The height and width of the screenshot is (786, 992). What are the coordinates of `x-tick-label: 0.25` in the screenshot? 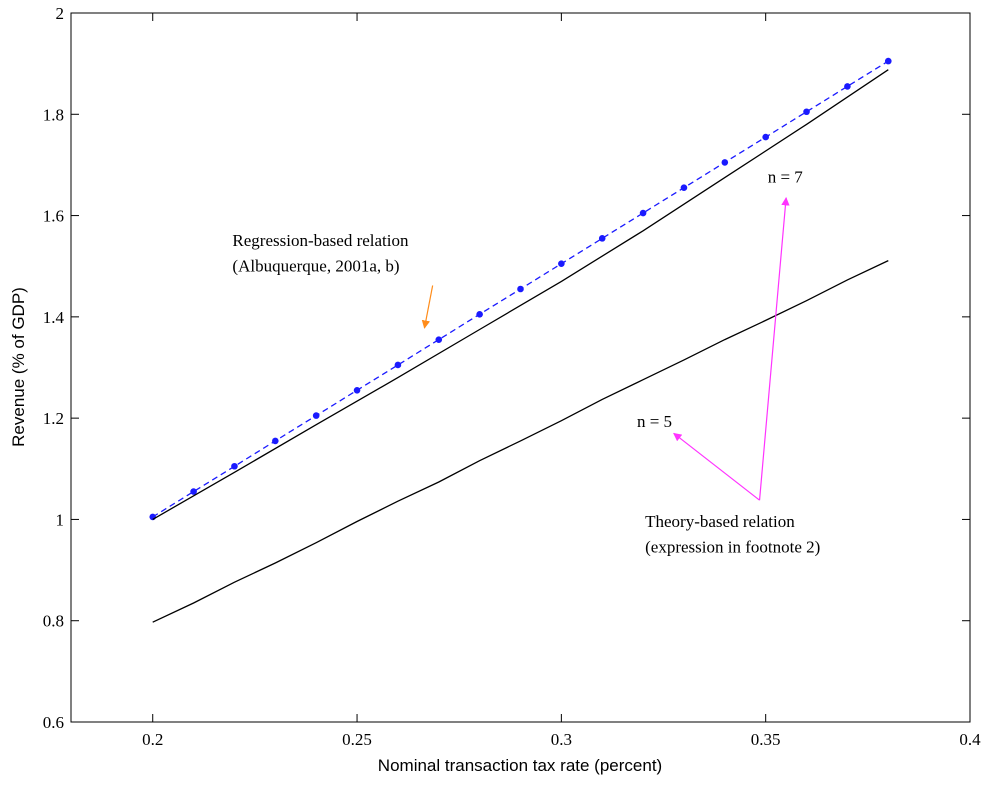 It's located at (357, 739).